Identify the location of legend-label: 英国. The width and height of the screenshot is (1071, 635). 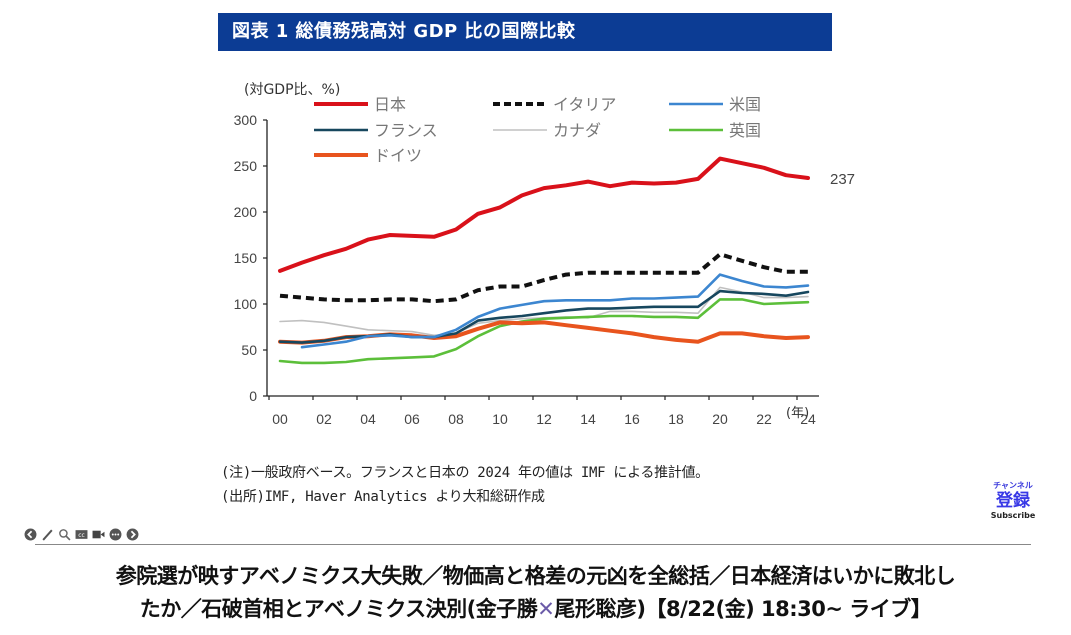
(745, 130).